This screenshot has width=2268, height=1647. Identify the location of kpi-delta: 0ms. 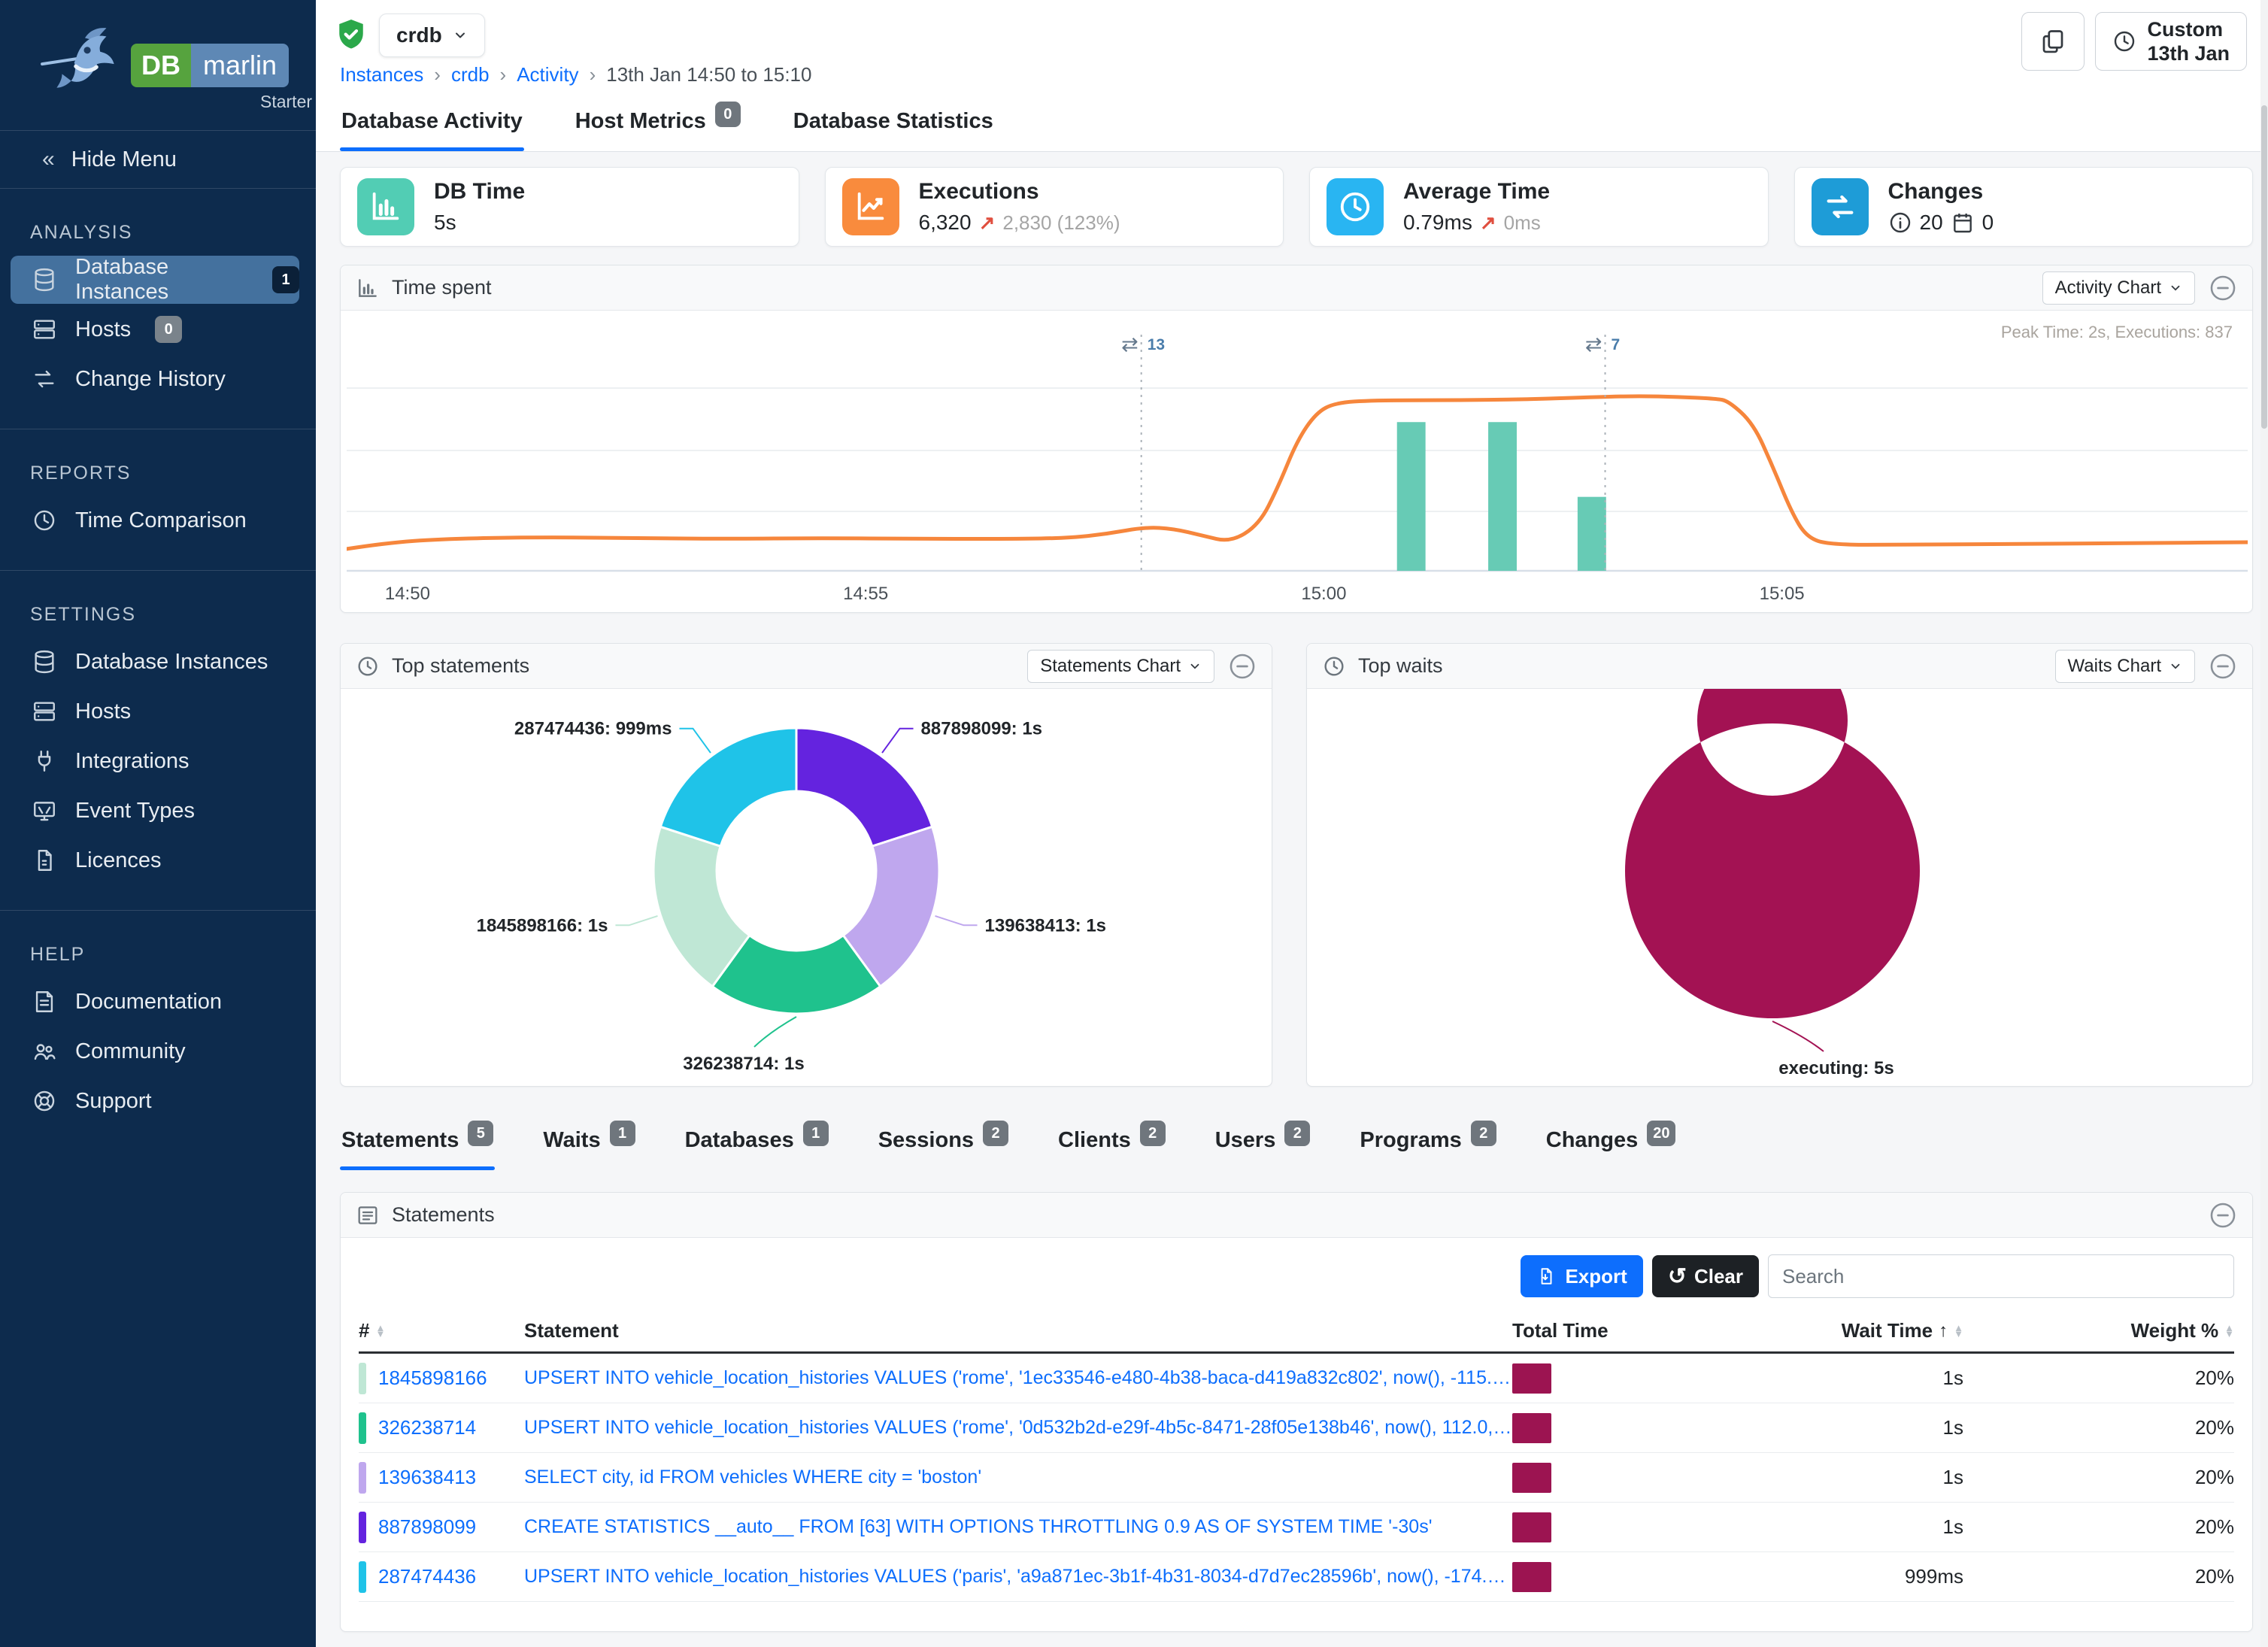
(1522, 222).